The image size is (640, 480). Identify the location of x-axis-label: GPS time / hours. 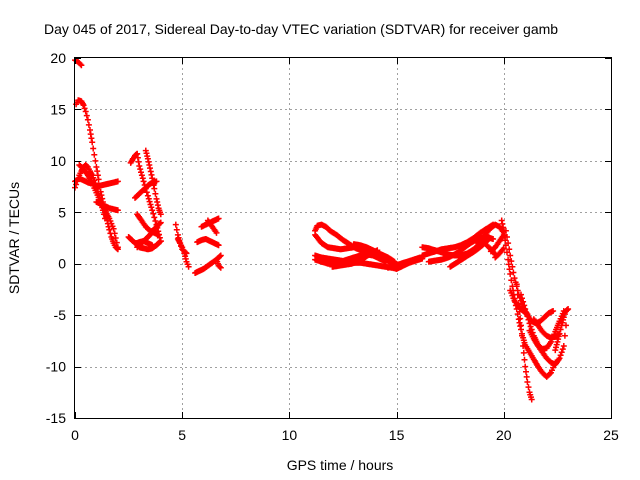
(340, 465).